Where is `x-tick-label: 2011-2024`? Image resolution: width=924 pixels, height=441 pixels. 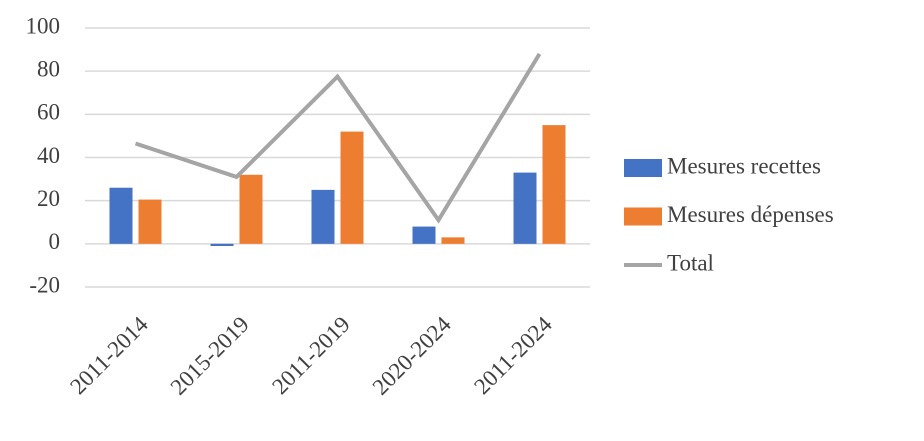 x-tick-label: 2011-2024 is located at coordinates (513, 355).